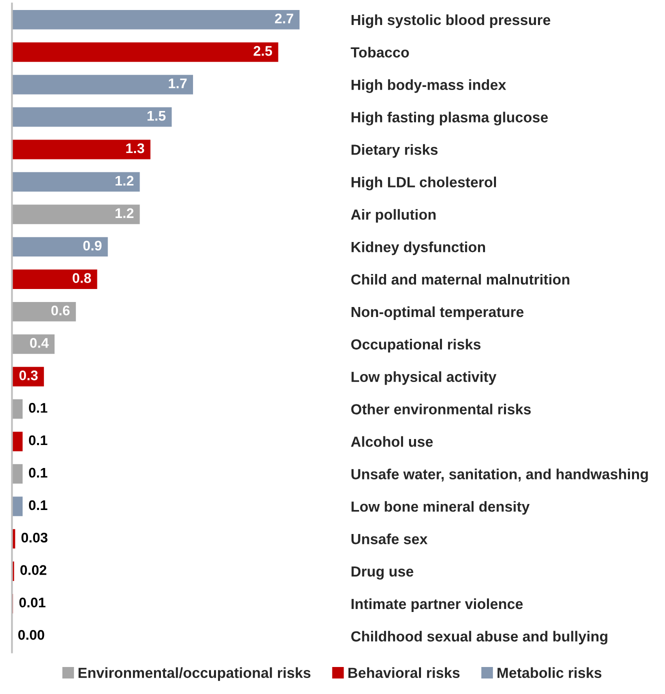  I want to click on y-tick-label: Non-optimal temperature, so click(438, 313).